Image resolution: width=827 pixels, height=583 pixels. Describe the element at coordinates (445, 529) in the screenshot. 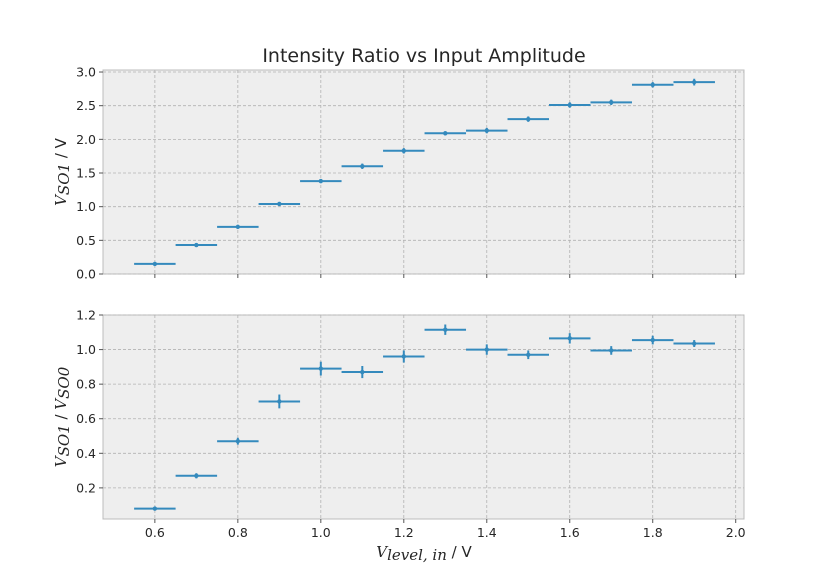

I see `bottom-x-ticks: 0.6 0.8 1.0 1.2 1.4 1.6 1.8 2.0` at that location.